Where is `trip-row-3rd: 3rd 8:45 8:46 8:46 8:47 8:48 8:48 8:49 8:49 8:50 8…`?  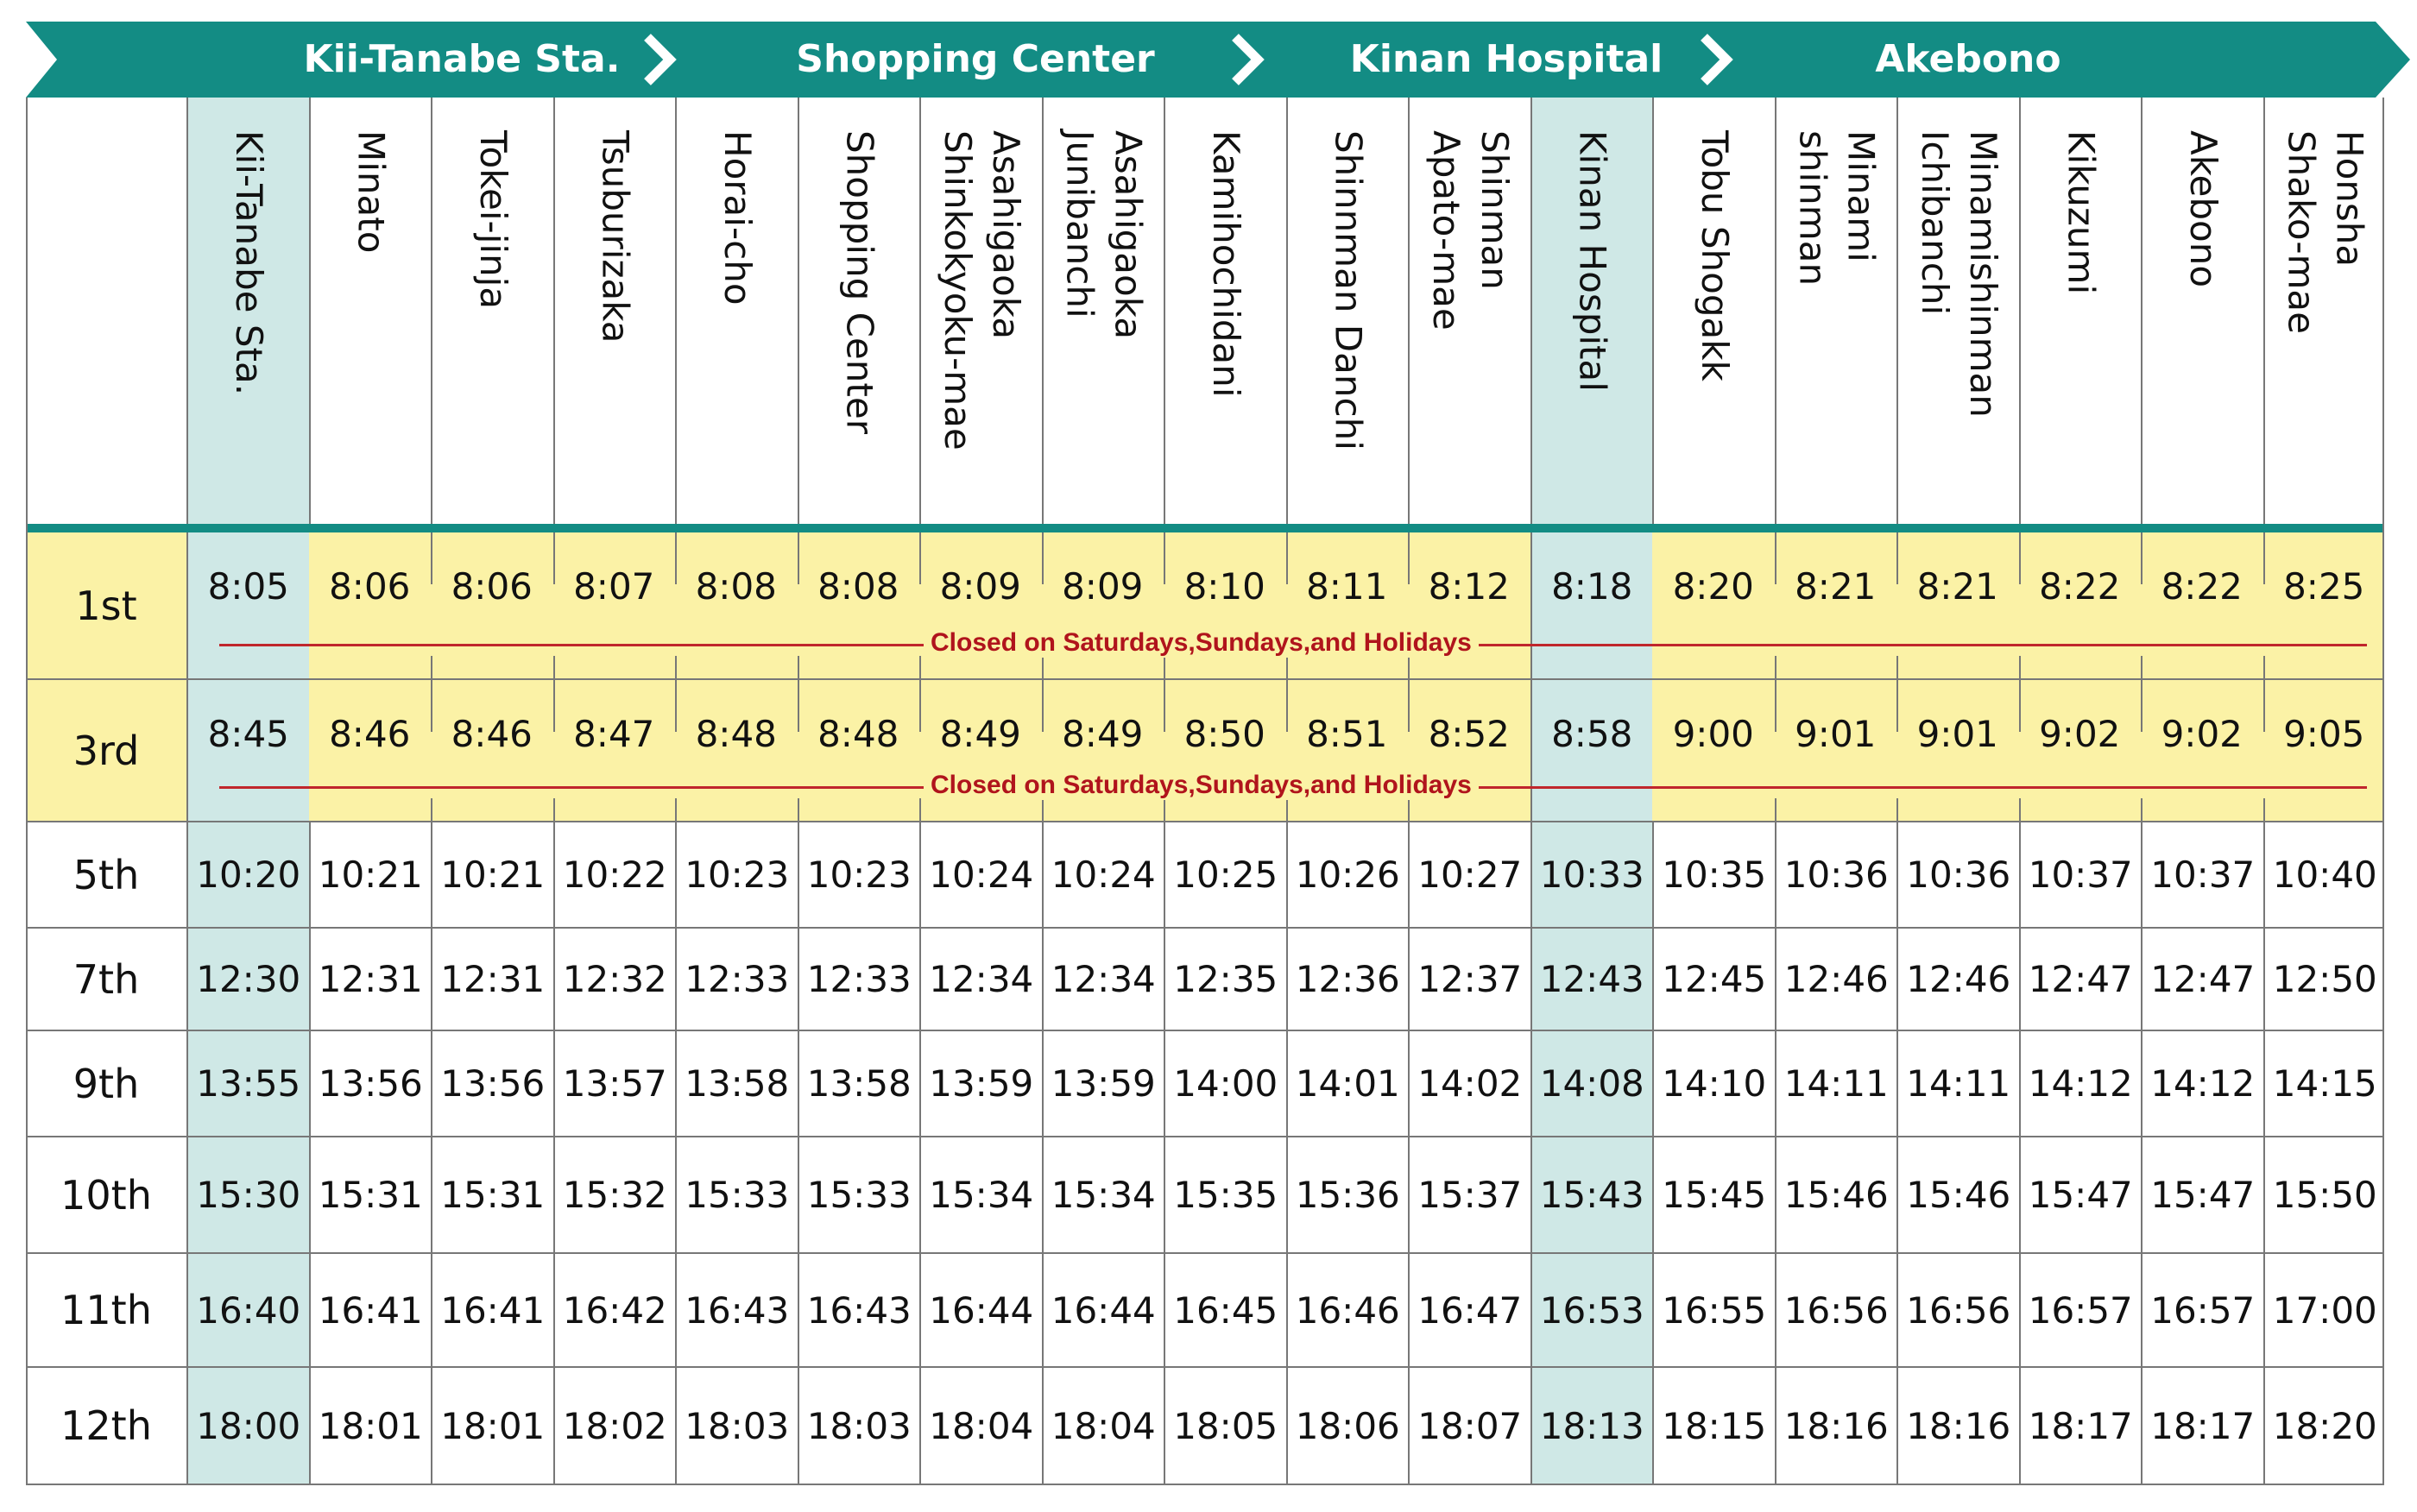 trip-row-3rd: 3rd 8:45 8:46 8:46 8:47 8:48 8:48 8:49 8:49 8:50 8… is located at coordinates (1205, 751).